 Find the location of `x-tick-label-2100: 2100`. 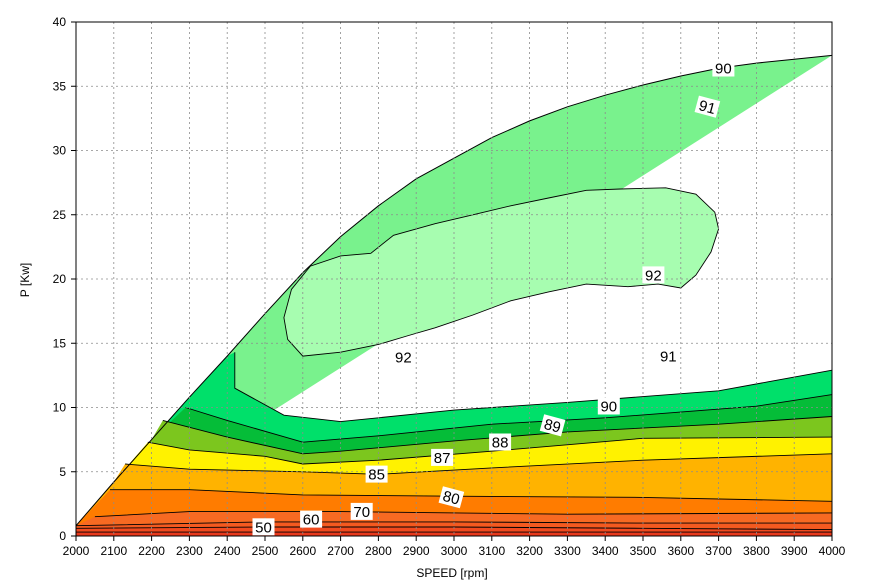

x-tick-label-2100: 2100 is located at coordinates (113, 551).